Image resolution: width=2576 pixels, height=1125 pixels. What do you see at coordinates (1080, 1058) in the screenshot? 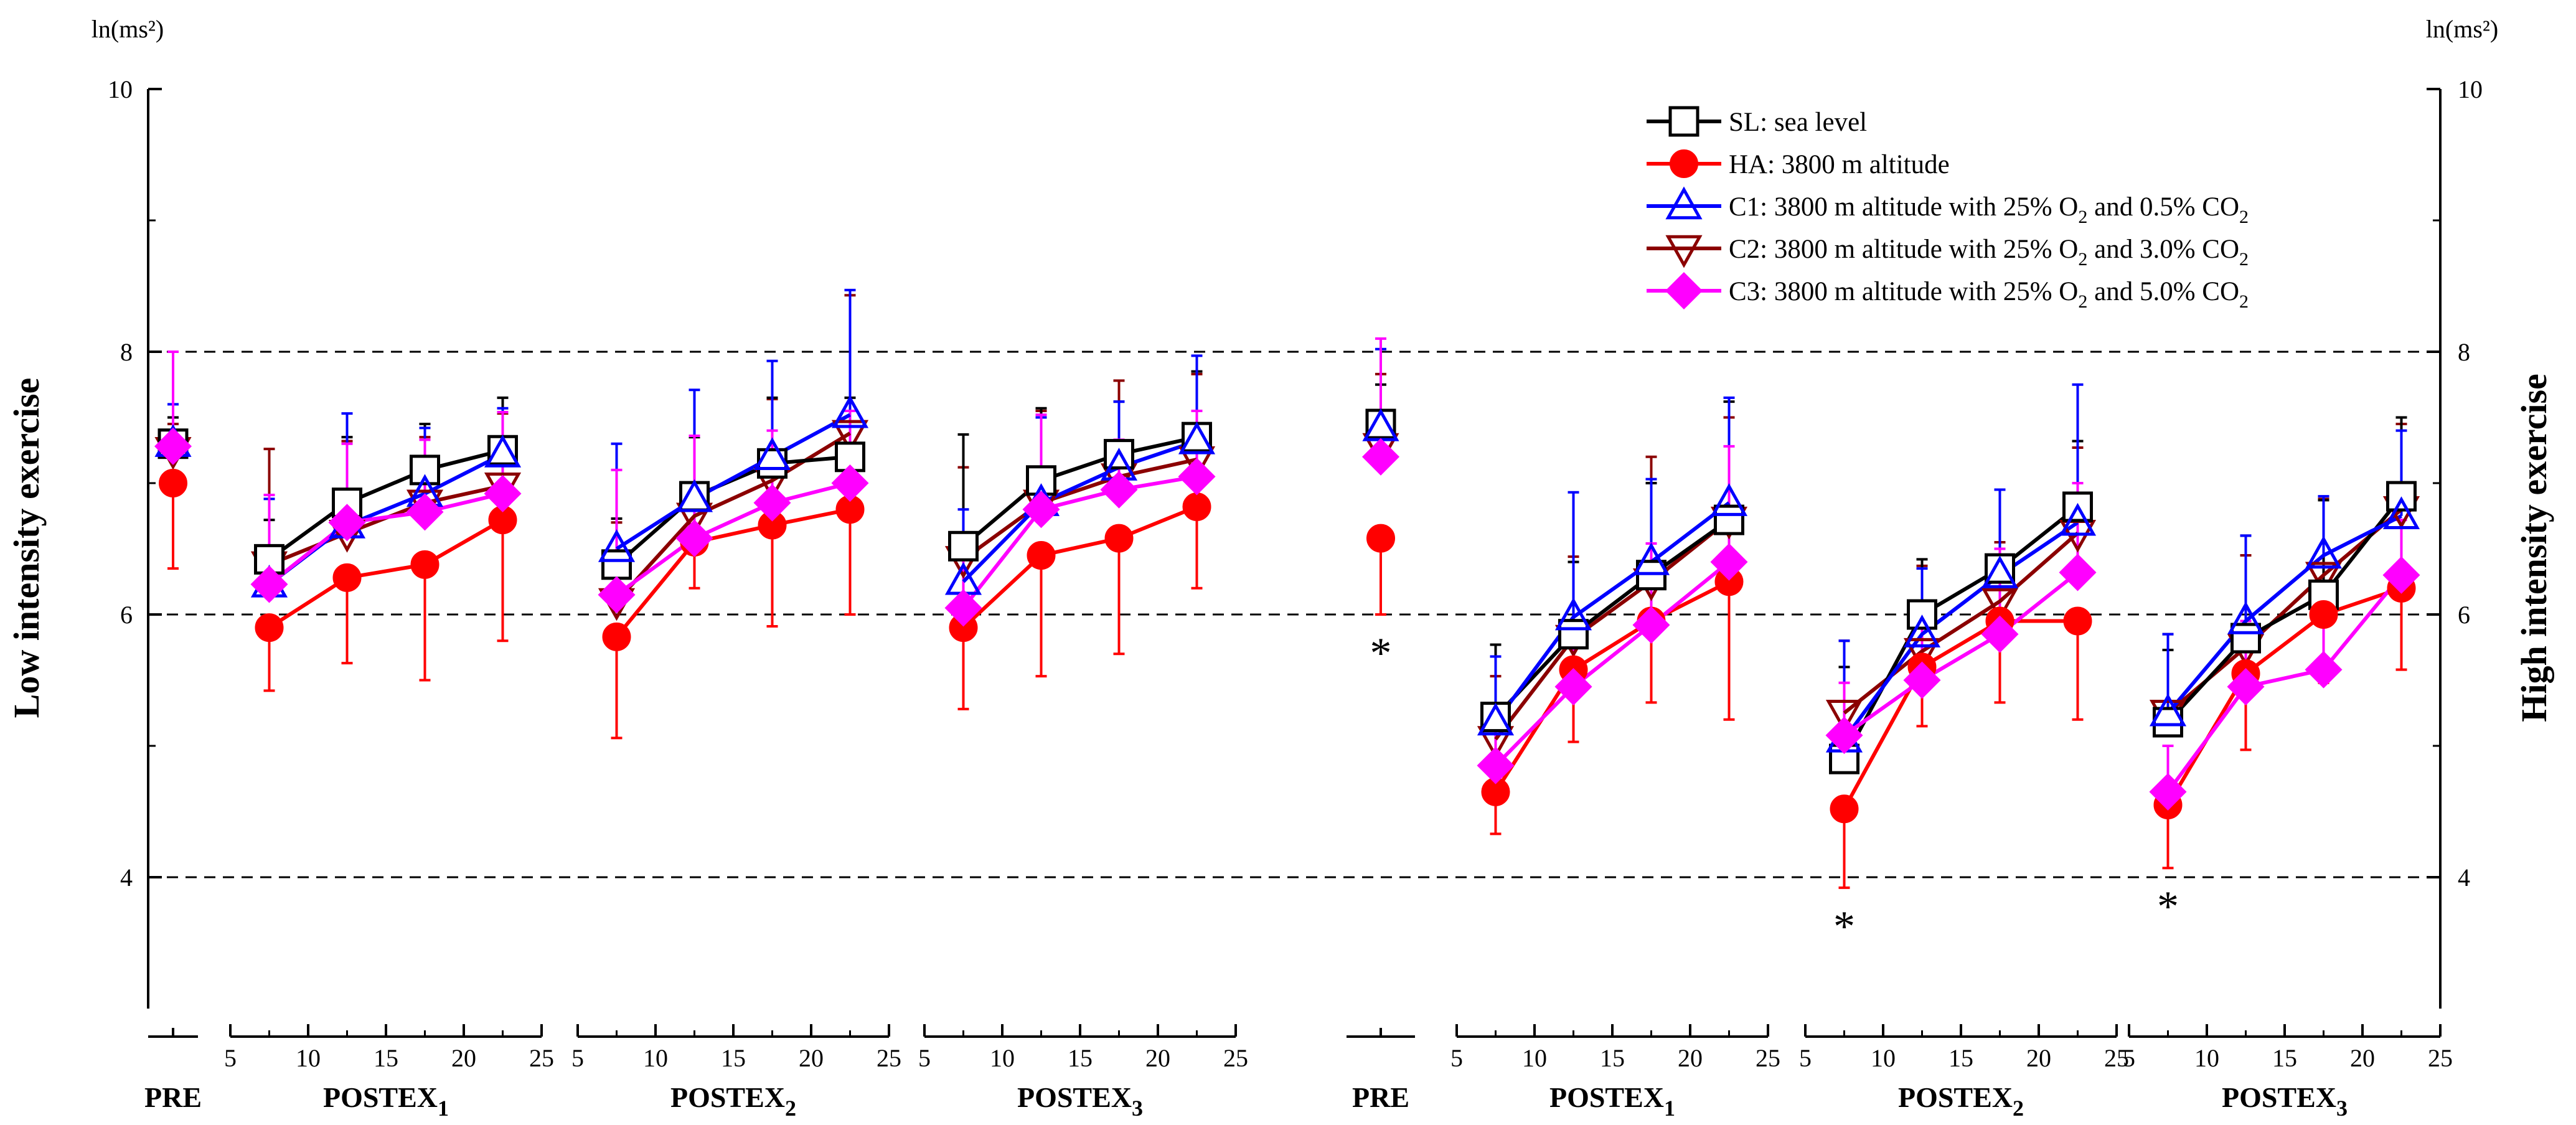
I see `panel0-post3-tick-label: 15` at bounding box center [1080, 1058].